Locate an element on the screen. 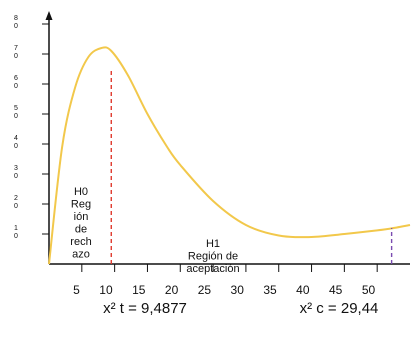 The height and width of the screenshot is (345, 419). x-tick-label: 5 is located at coordinates (76, 290).